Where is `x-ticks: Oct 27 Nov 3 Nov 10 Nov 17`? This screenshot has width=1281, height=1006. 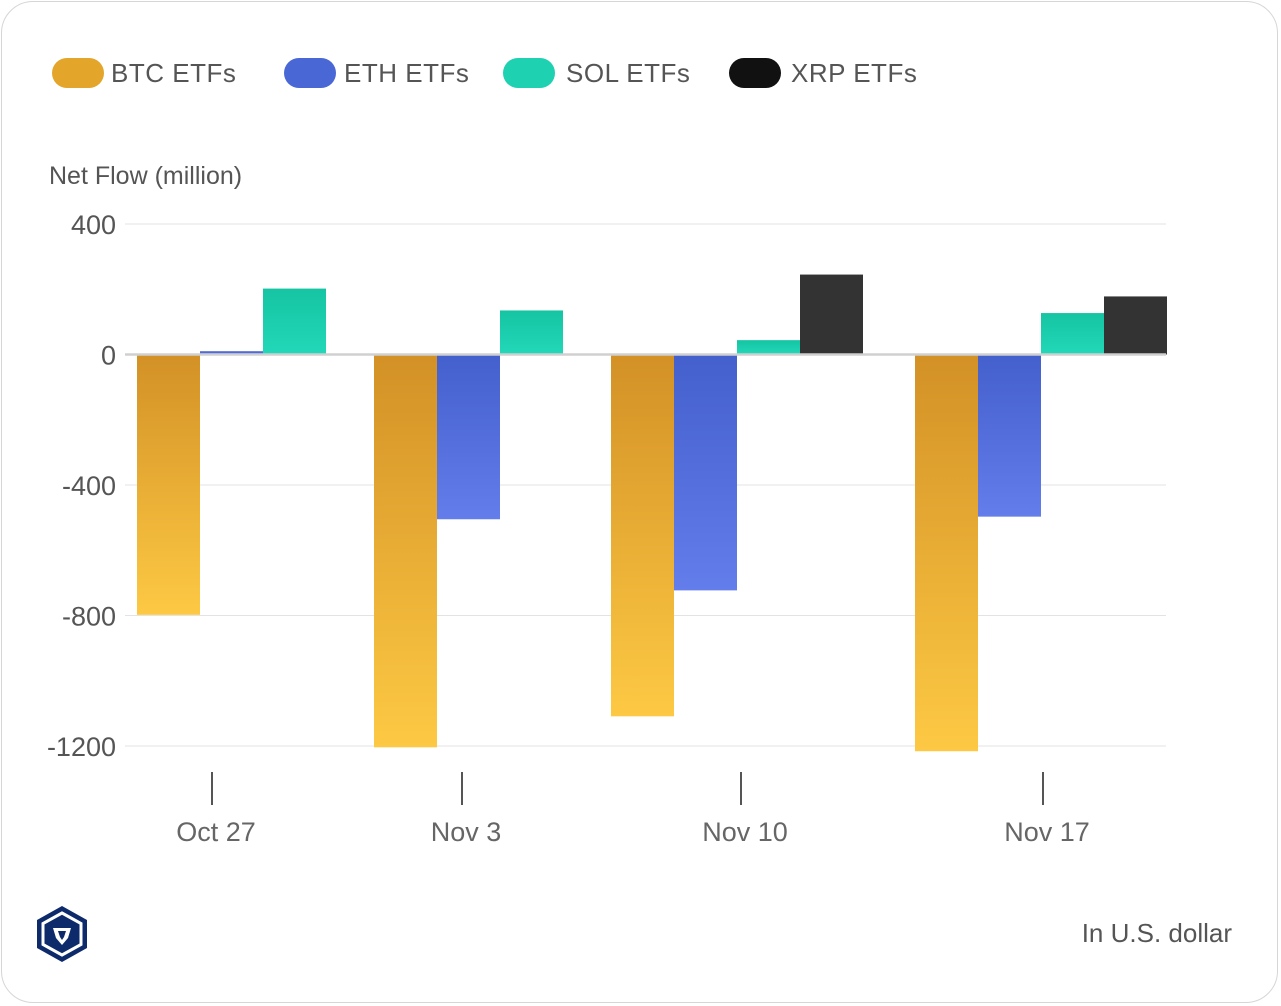
x-ticks: Oct 27 Nov 3 Nov 10 Nov 17 is located at coordinates (633, 809).